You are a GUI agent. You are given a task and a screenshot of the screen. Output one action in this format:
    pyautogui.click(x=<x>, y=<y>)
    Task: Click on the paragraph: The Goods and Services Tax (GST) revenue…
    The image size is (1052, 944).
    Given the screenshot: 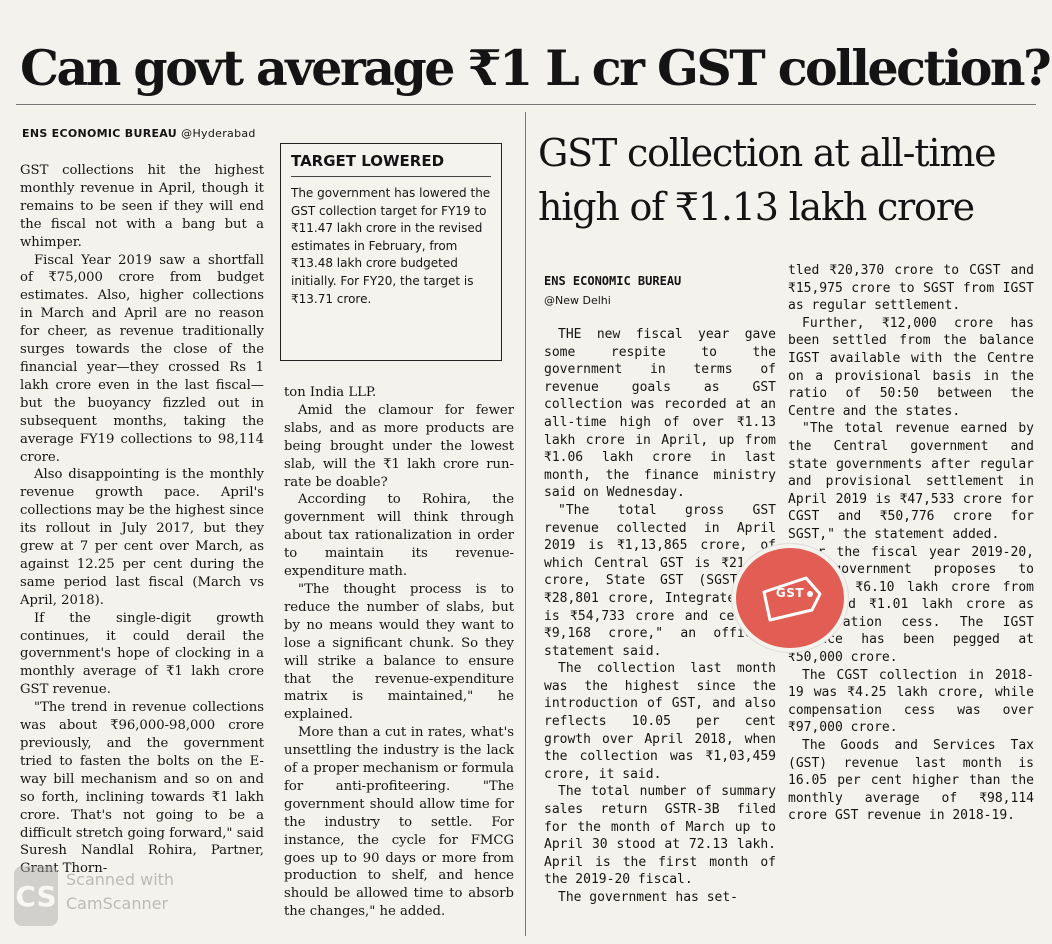 What is the action you would take?
    pyautogui.click(x=911, y=781)
    